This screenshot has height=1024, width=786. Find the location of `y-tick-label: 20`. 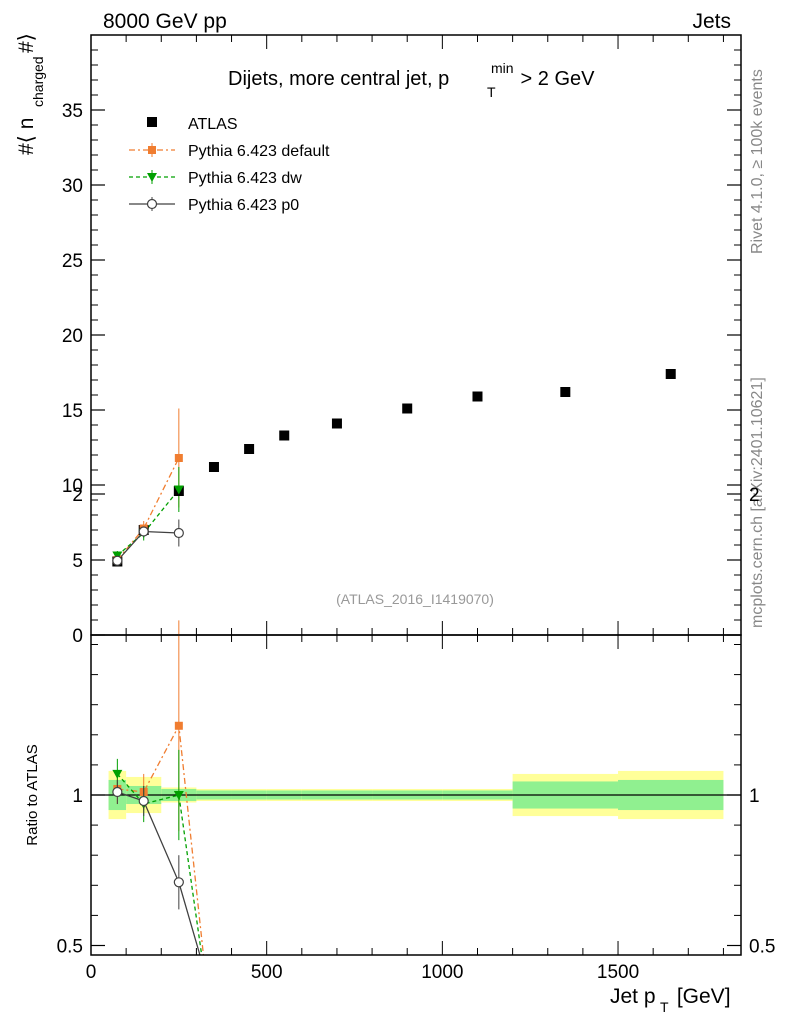

y-tick-label: 20 is located at coordinates (72, 336).